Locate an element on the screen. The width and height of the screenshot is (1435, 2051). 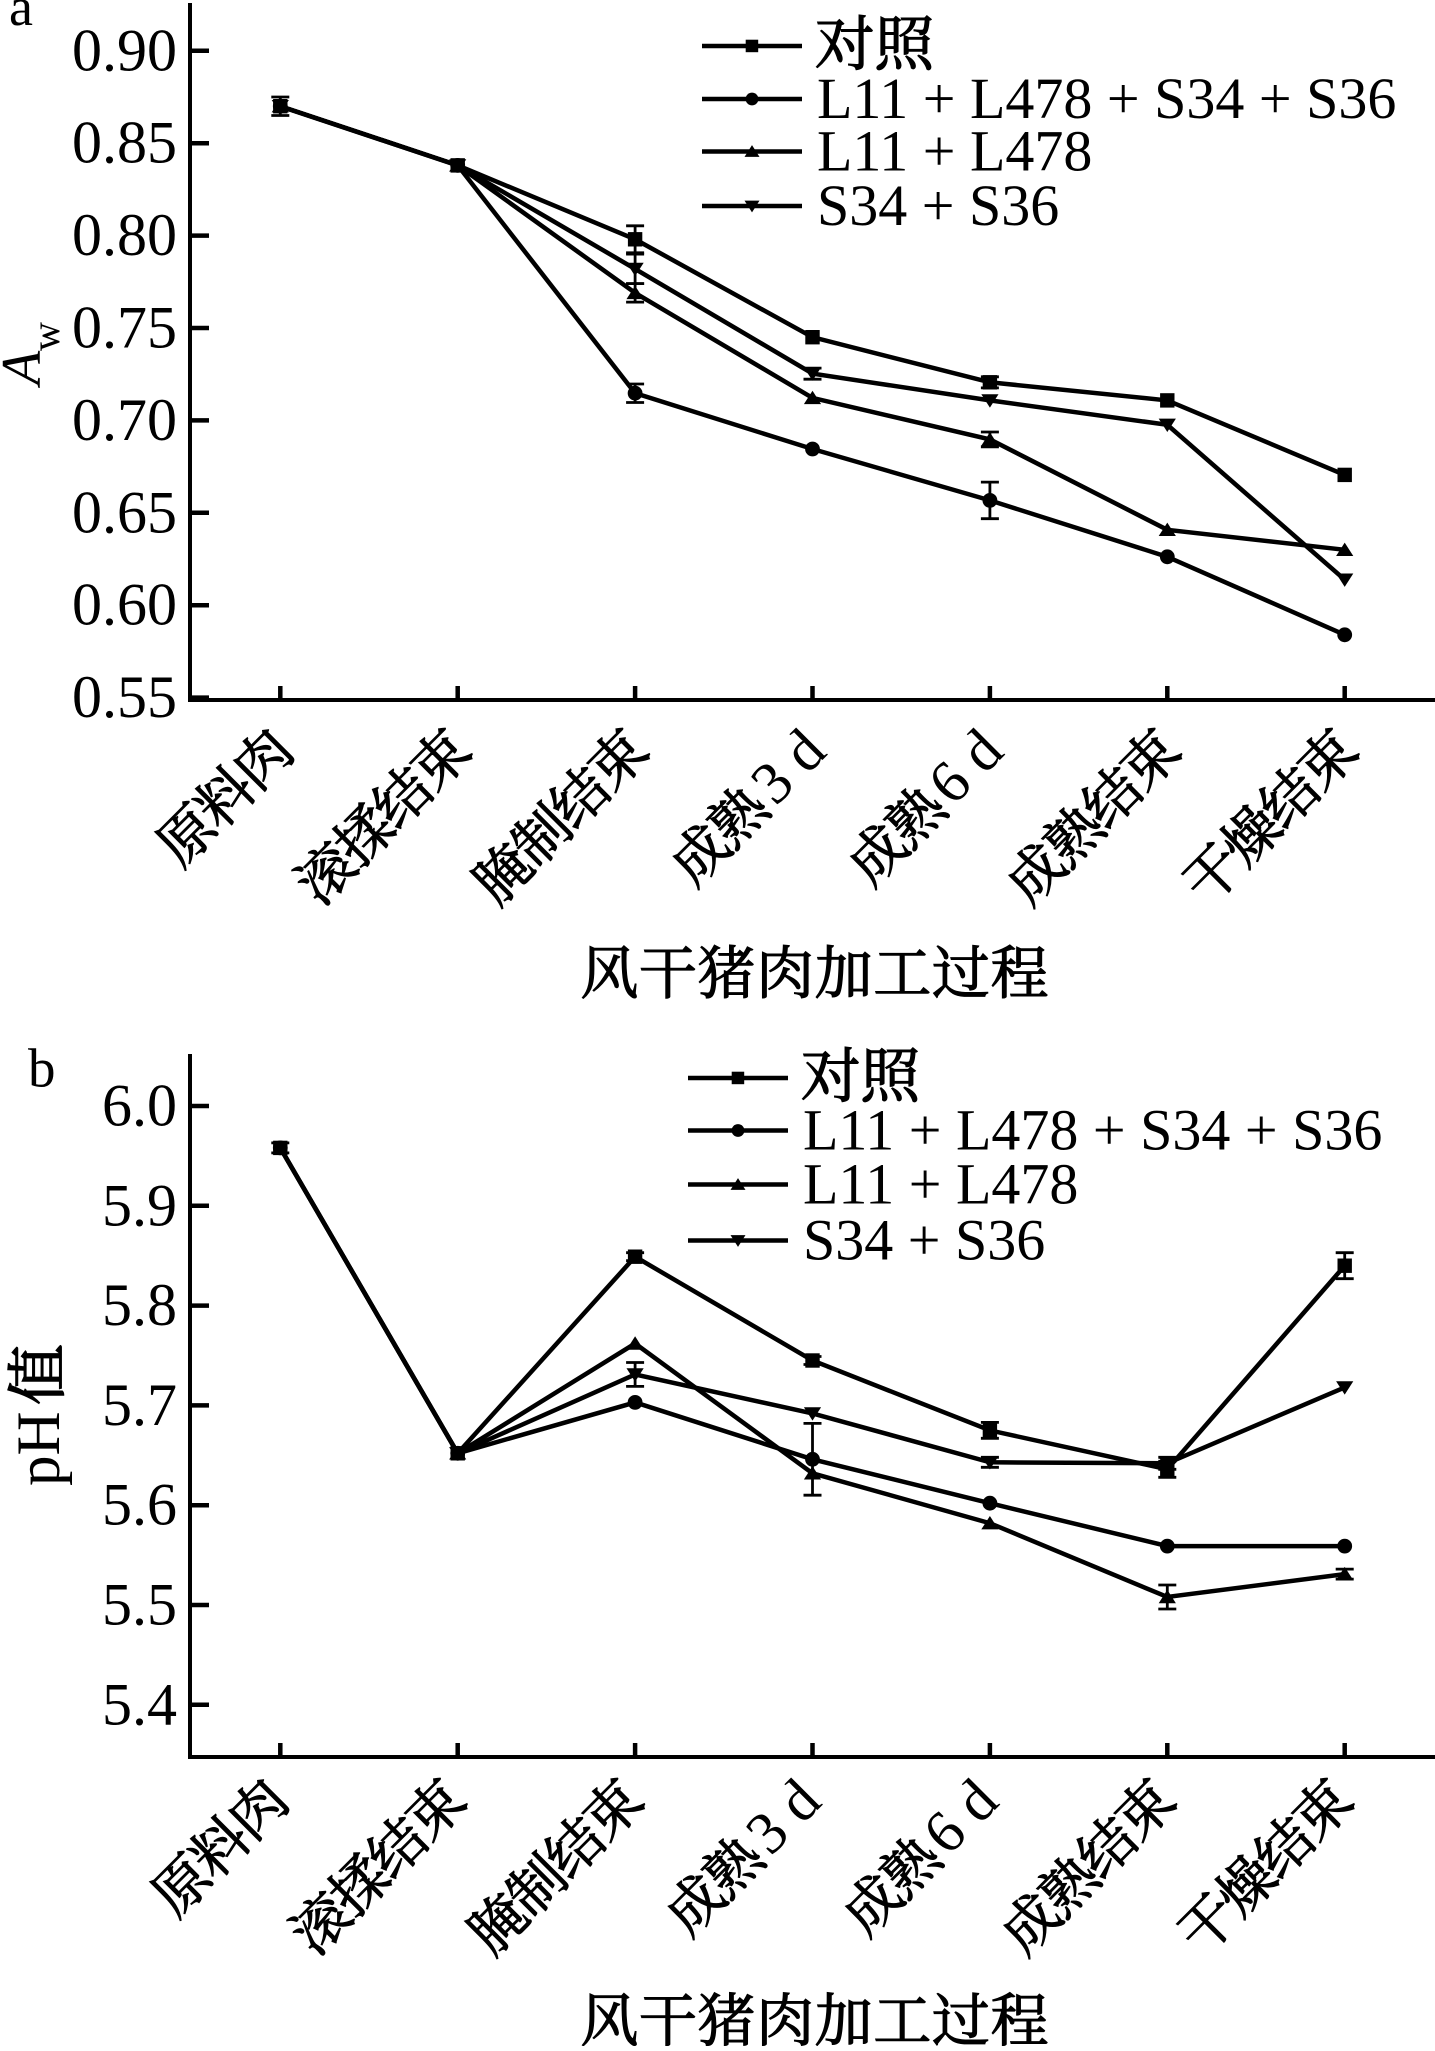
svg-text: pH is located at coordinates (39, 1448).